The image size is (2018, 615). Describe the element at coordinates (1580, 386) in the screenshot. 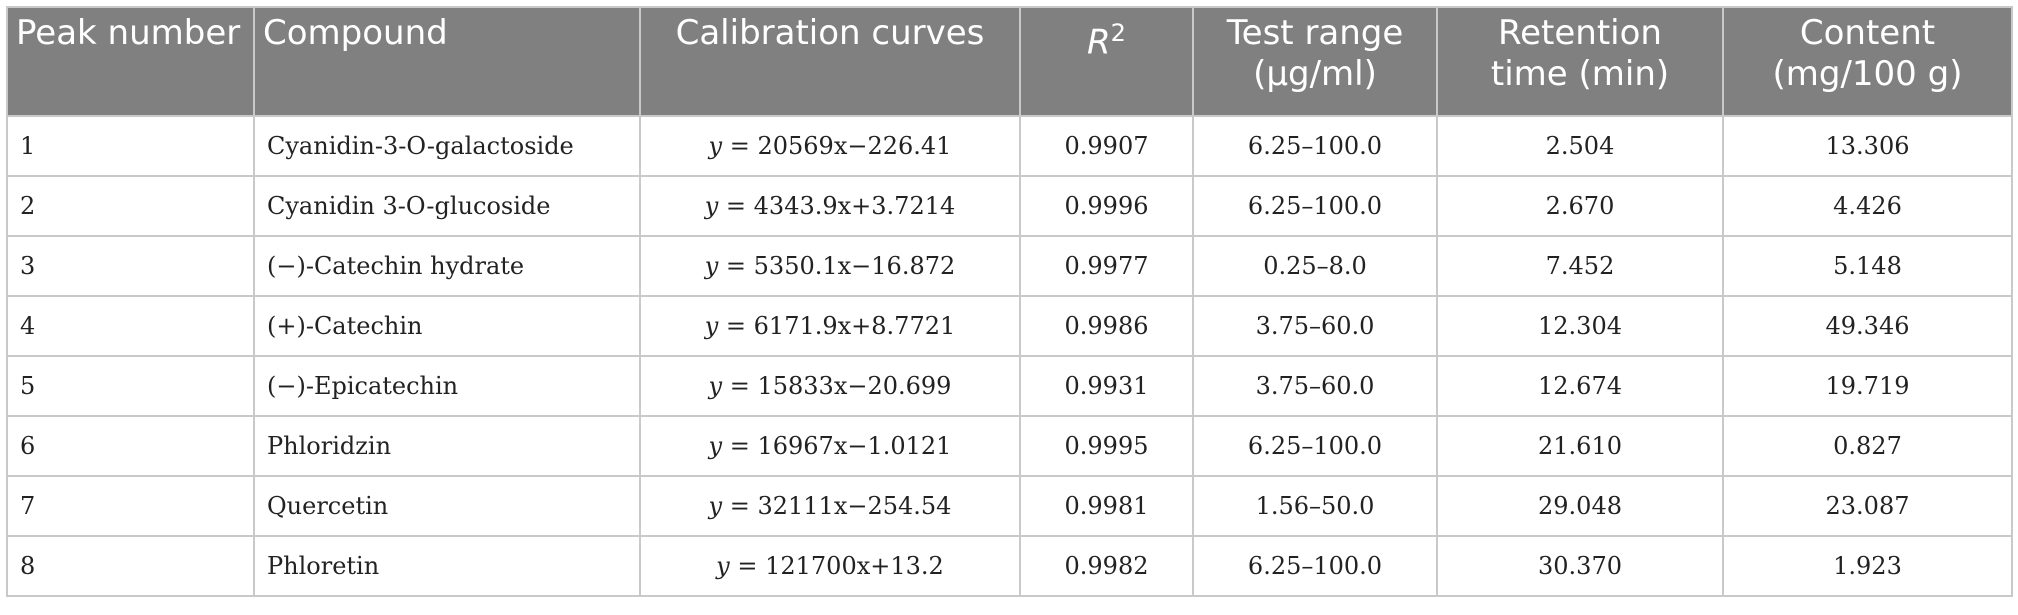

I see `cell-retention-time: 12.674` at that location.